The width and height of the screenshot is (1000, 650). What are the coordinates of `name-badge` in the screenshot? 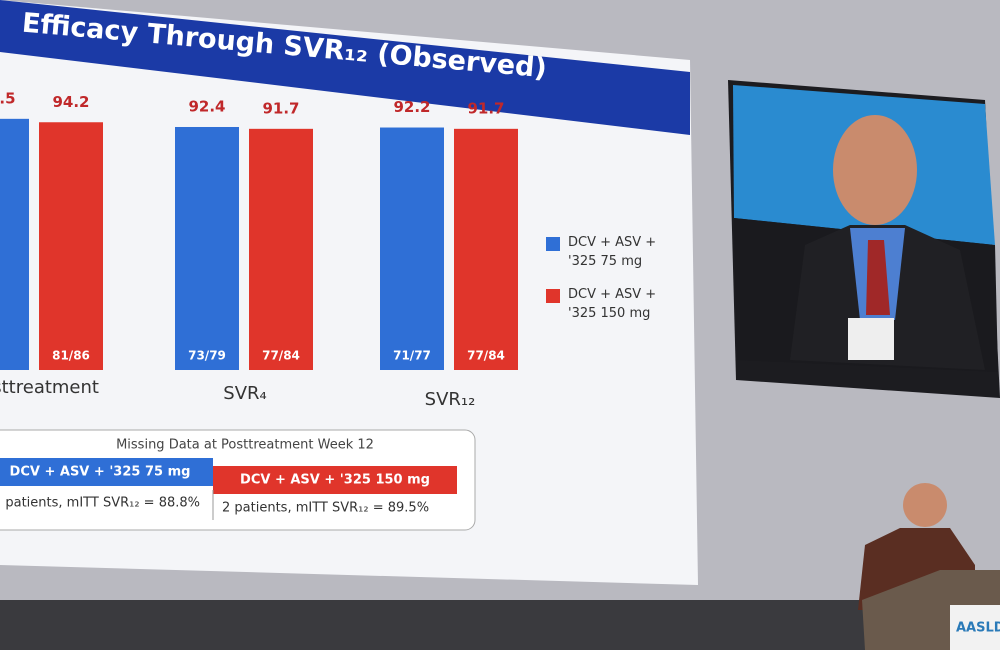 It's located at (871, 339).